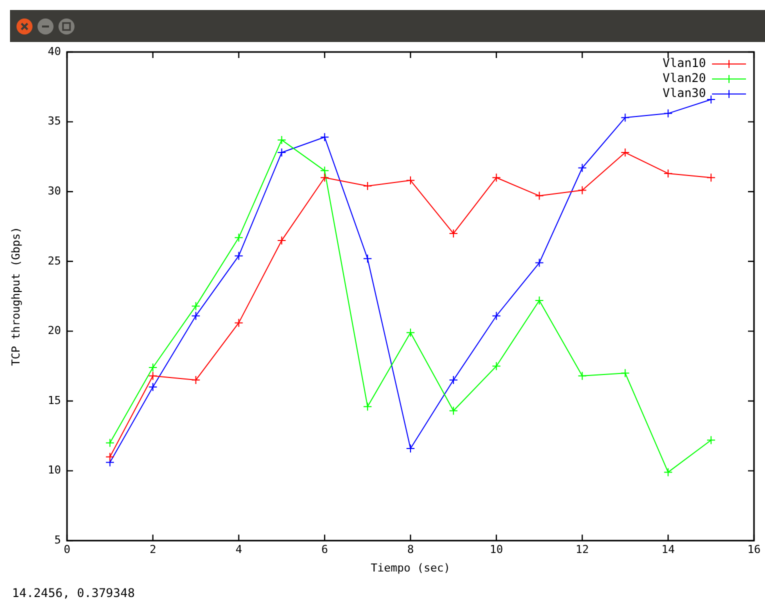 The width and height of the screenshot is (765, 603). Describe the element at coordinates (684, 93) in the screenshot. I see `legend-label: Vlan30` at that location.